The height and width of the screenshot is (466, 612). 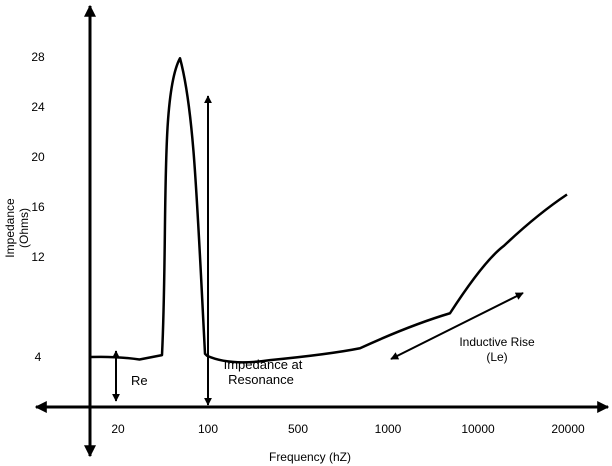 I want to click on y-tick-label: 24, so click(x=38, y=107).